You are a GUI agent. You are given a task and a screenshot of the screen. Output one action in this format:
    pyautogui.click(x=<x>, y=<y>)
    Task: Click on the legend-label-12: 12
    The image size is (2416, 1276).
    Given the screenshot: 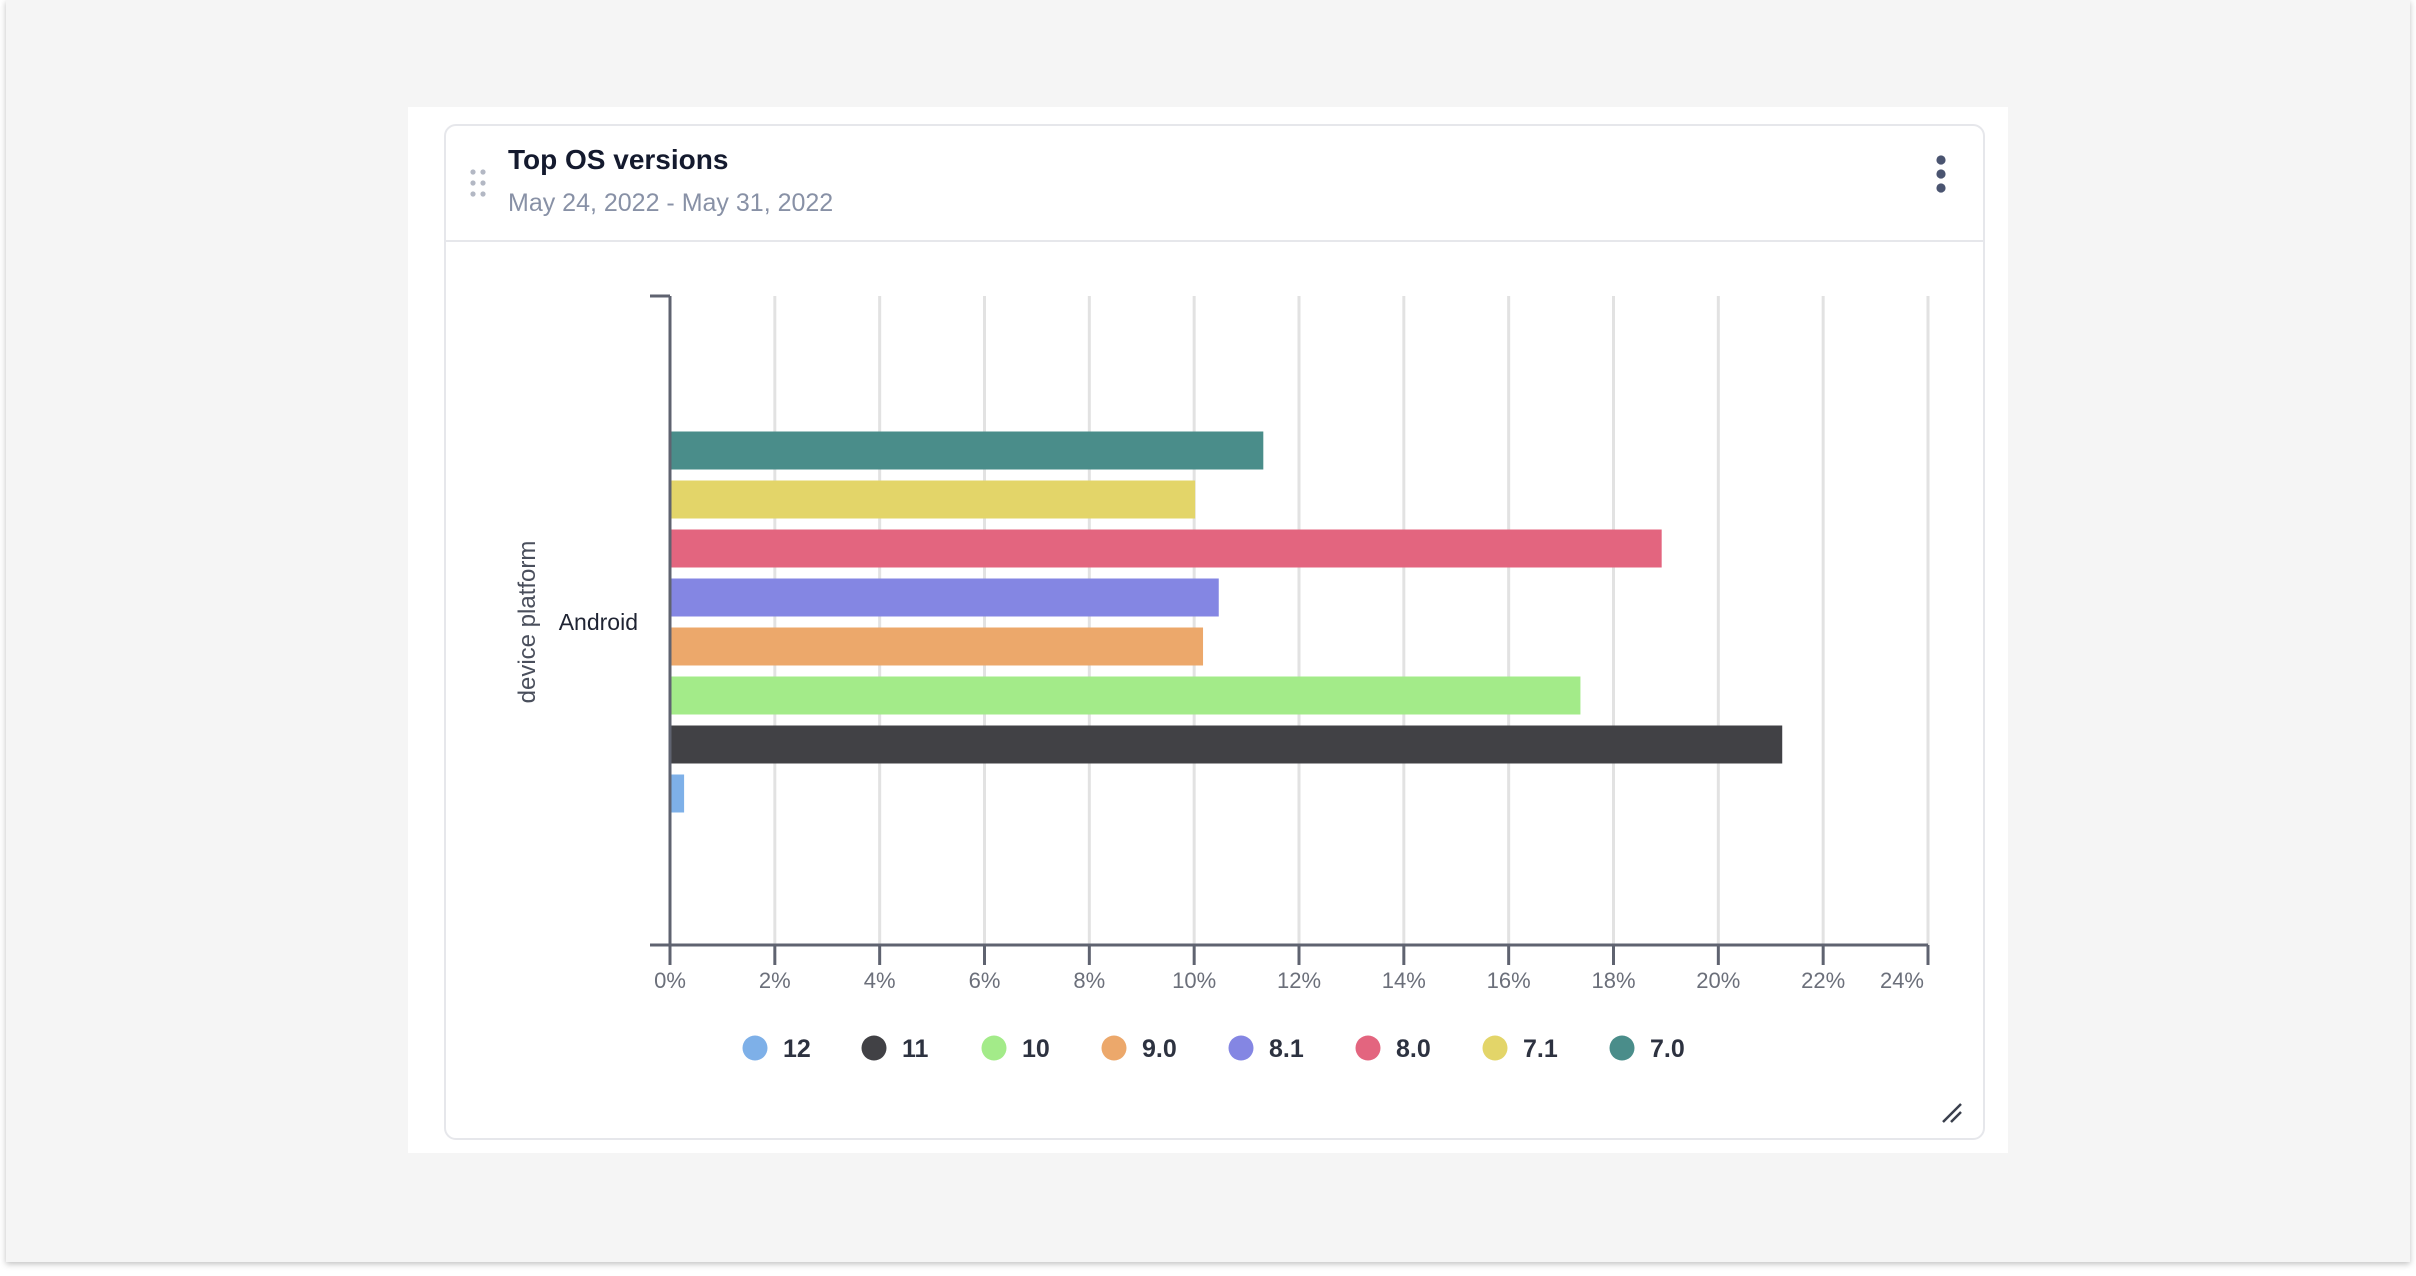 What is the action you would take?
    pyautogui.click(x=797, y=1049)
    